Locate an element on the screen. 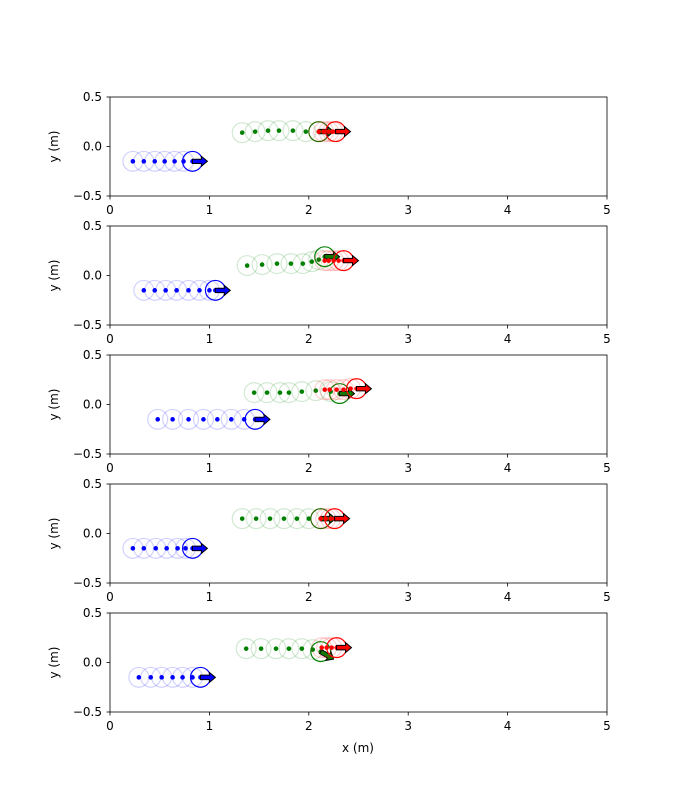 The width and height of the screenshot is (700, 800). panel-5: 0 1 2 3 4 5 −0.5 0.0 0.5 y (m) is located at coordinates (329, 669).